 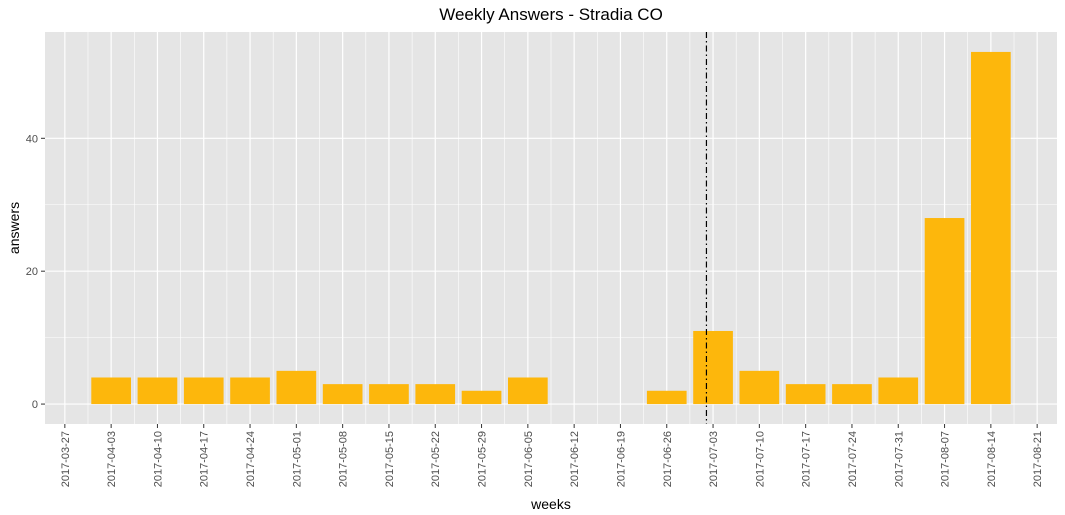 What do you see at coordinates (205, 459) in the screenshot?
I see `x-tick-label: 2017-04-17` at bounding box center [205, 459].